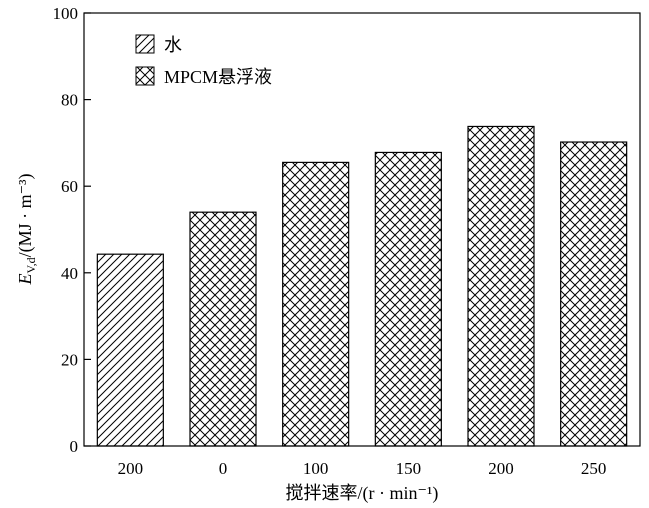  What do you see at coordinates (145, 44) in the screenshot?
I see `legend-swatch-water` at bounding box center [145, 44].